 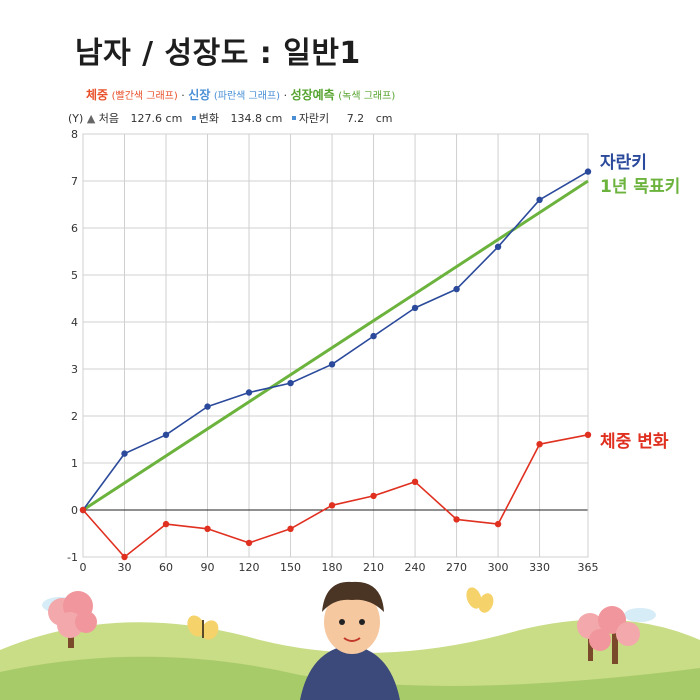 What do you see at coordinates (209, 118) in the screenshot?
I see `change-label: 변화` at bounding box center [209, 118].